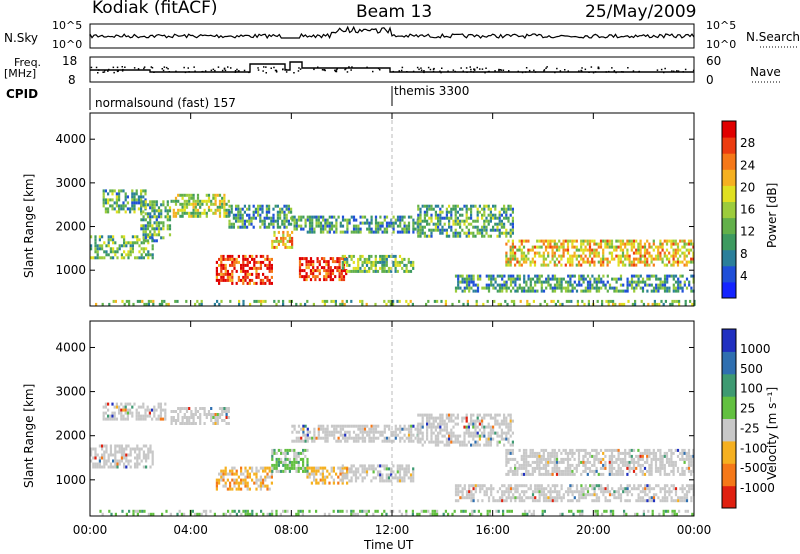  Describe the element at coordinates (492, 530) in the screenshot. I see `x-tick-label: 16:00` at that location.